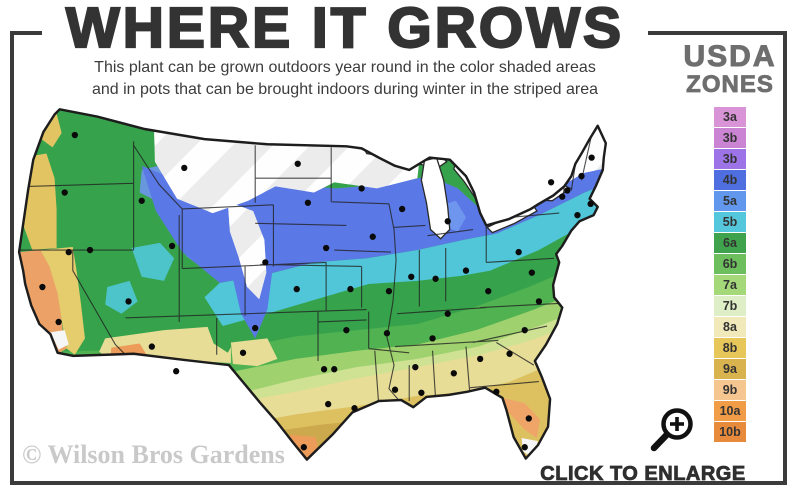 The width and height of the screenshot is (800, 500). I want to click on legend-zone-chip: 4b, so click(730, 180).